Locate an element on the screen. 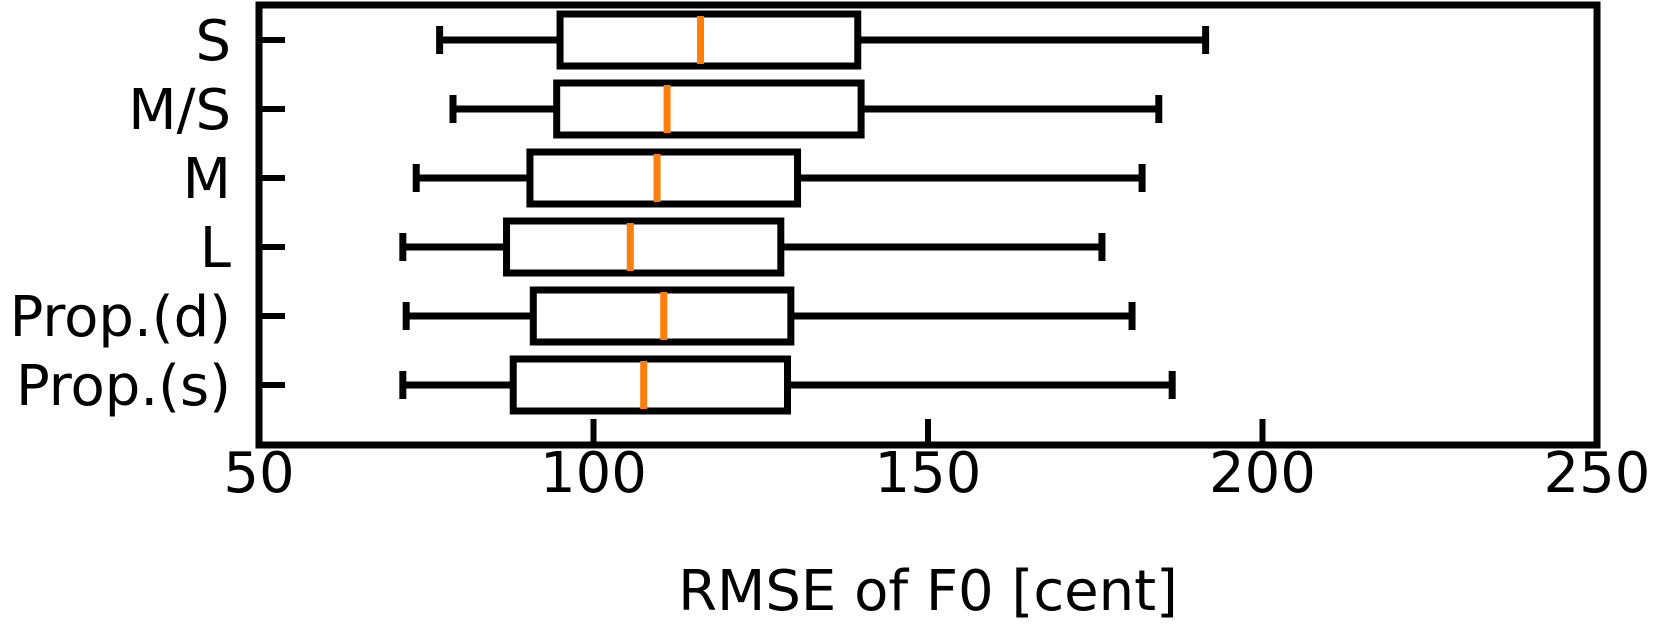  y-tick-label: M is located at coordinates (207, 179).